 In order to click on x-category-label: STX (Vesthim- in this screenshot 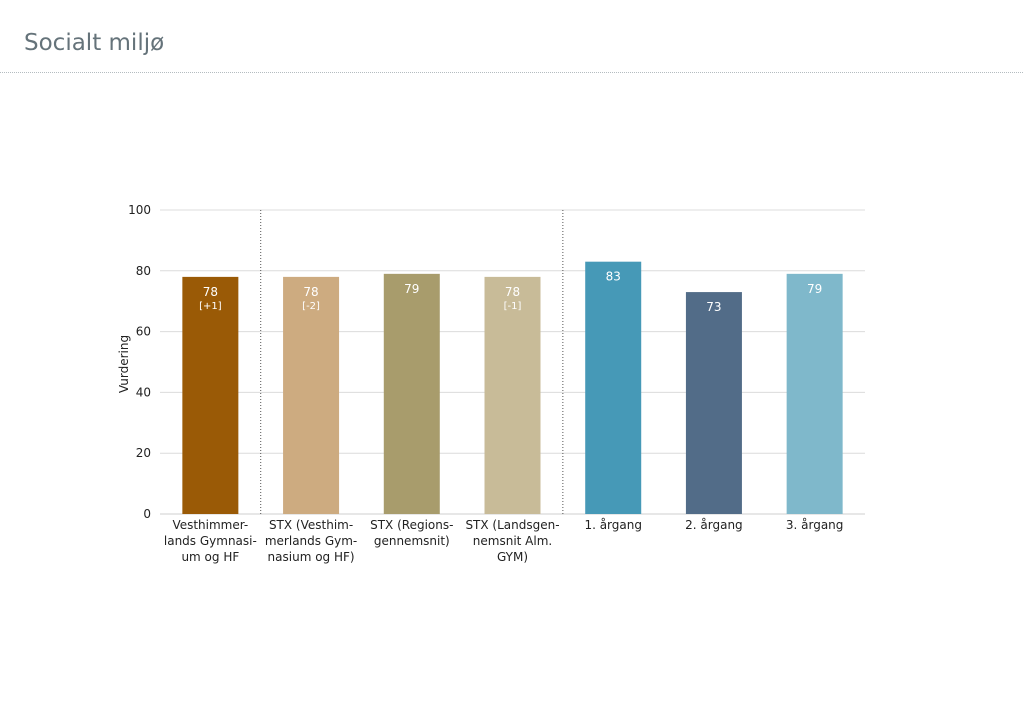, I will do `click(311, 525)`.